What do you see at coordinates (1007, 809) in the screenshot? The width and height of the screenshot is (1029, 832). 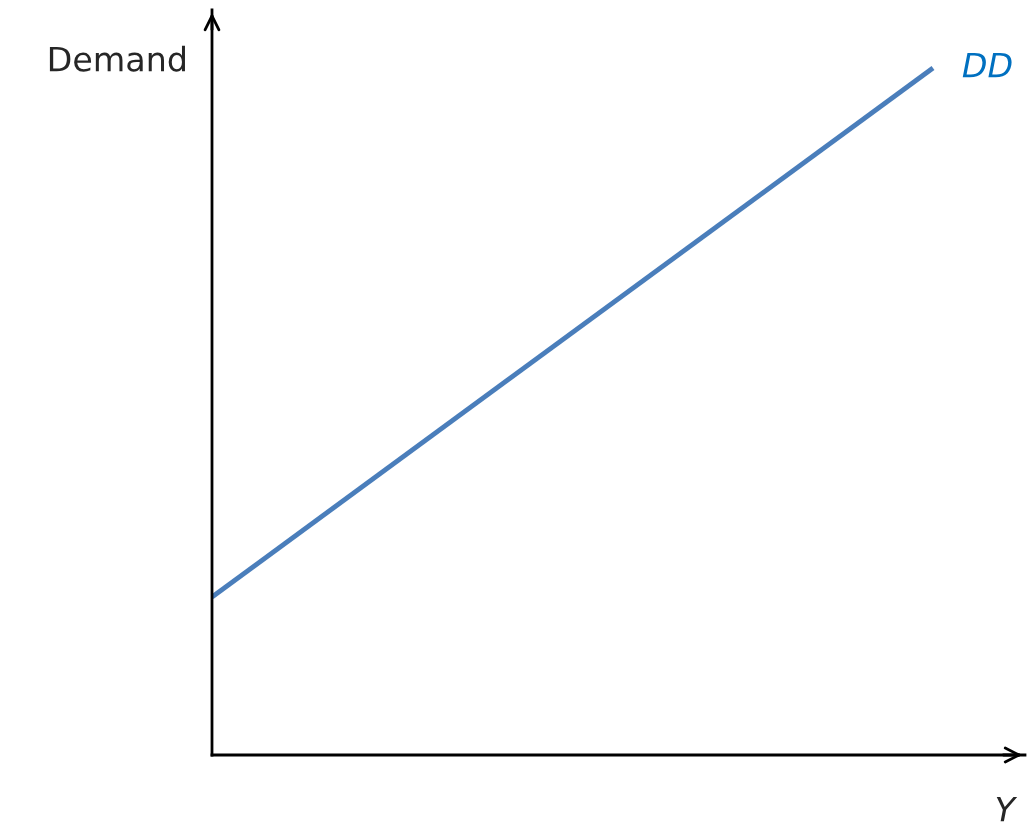 I see `x-axis-title: Y` at bounding box center [1007, 809].